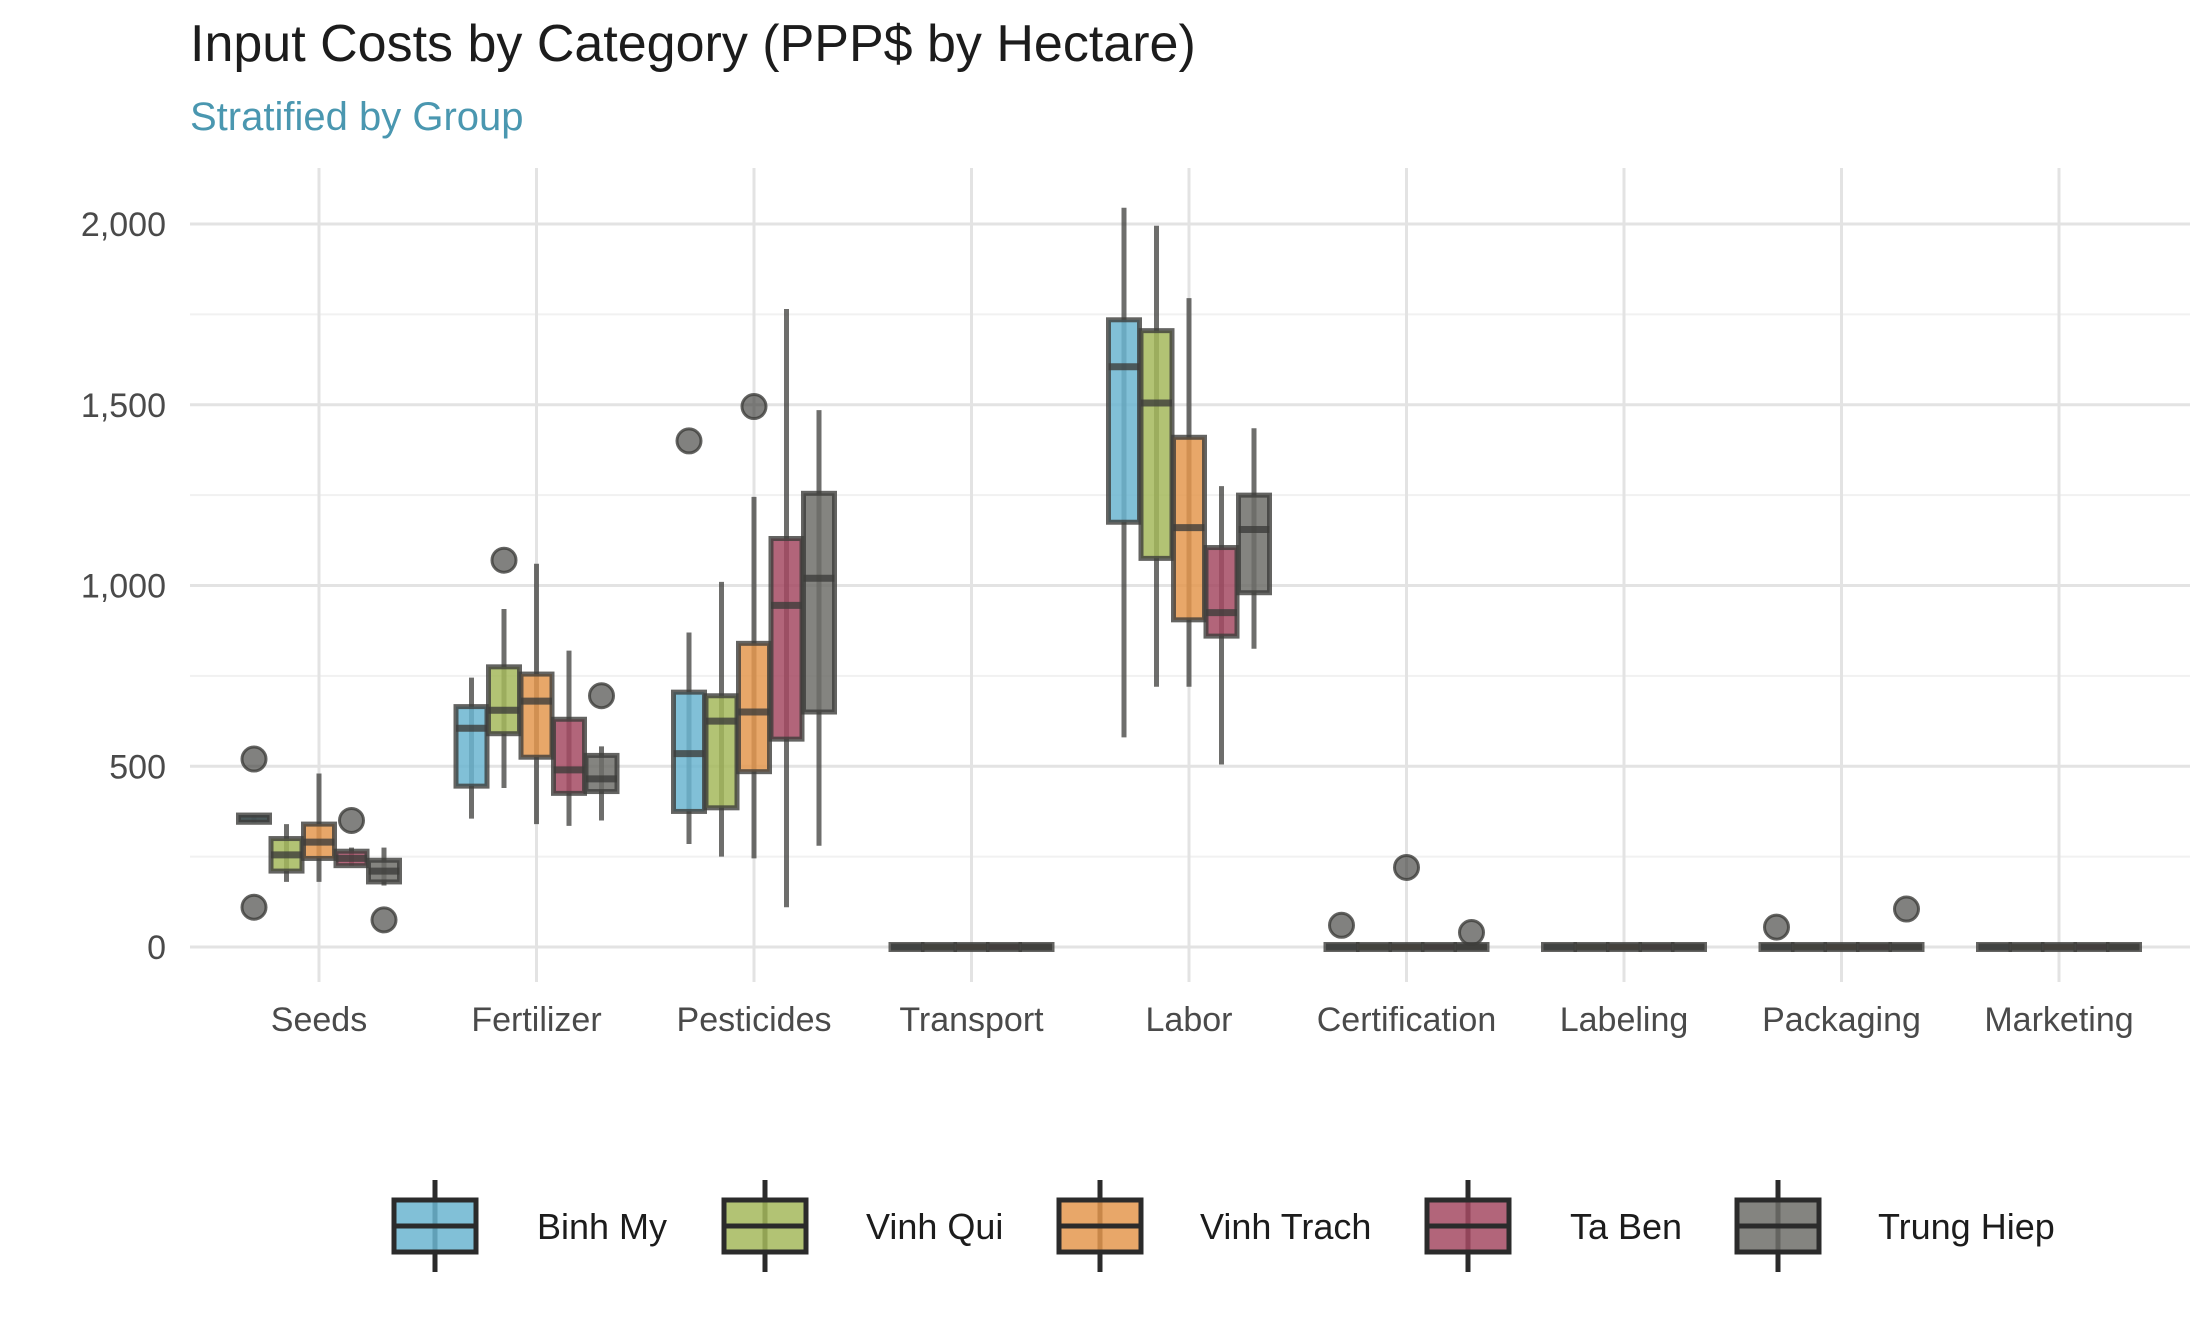  What do you see at coordinates (1553, 1226) in the screenshot?
I see `legend-item: Ta Ben` at bounding box center [1553, 1226].